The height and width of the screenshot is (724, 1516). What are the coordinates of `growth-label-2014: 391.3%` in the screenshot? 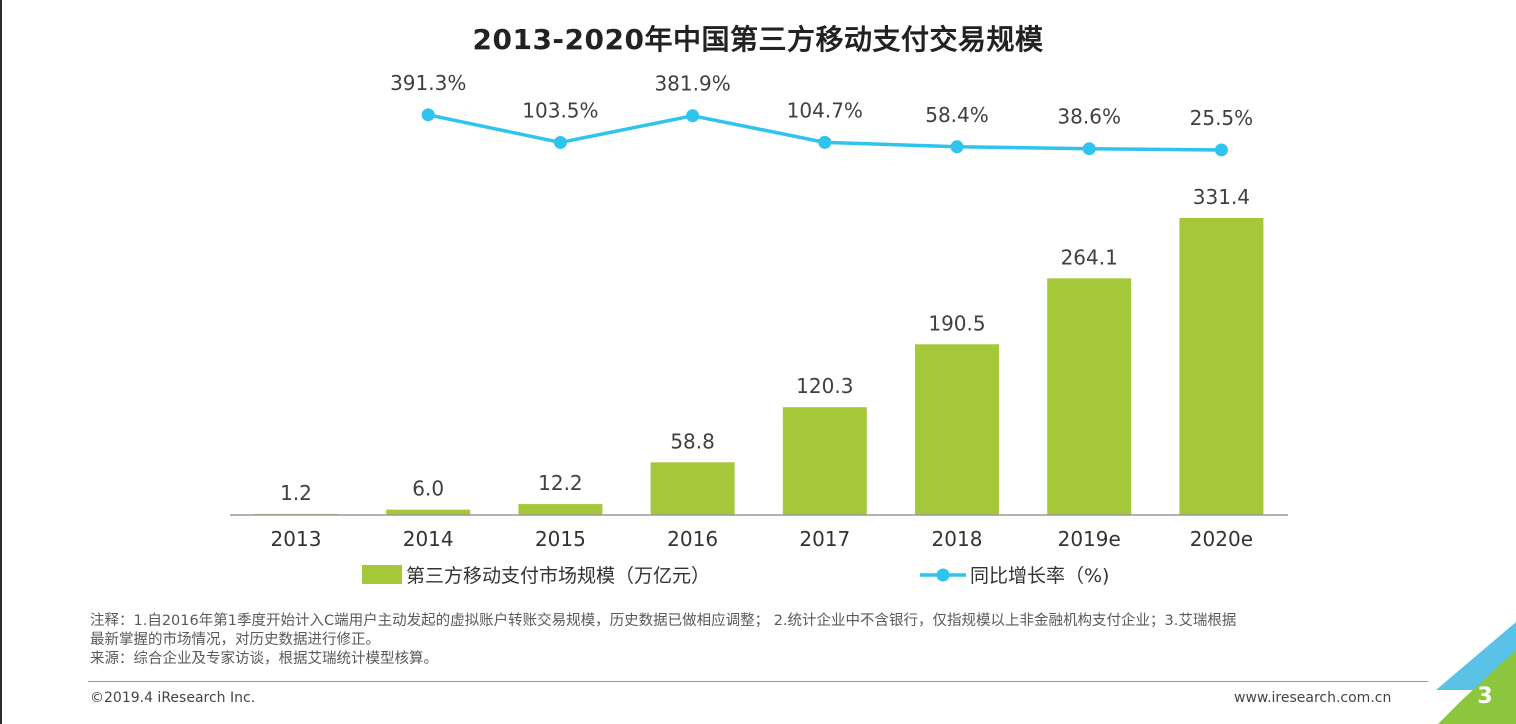 It's located at (428, 83).